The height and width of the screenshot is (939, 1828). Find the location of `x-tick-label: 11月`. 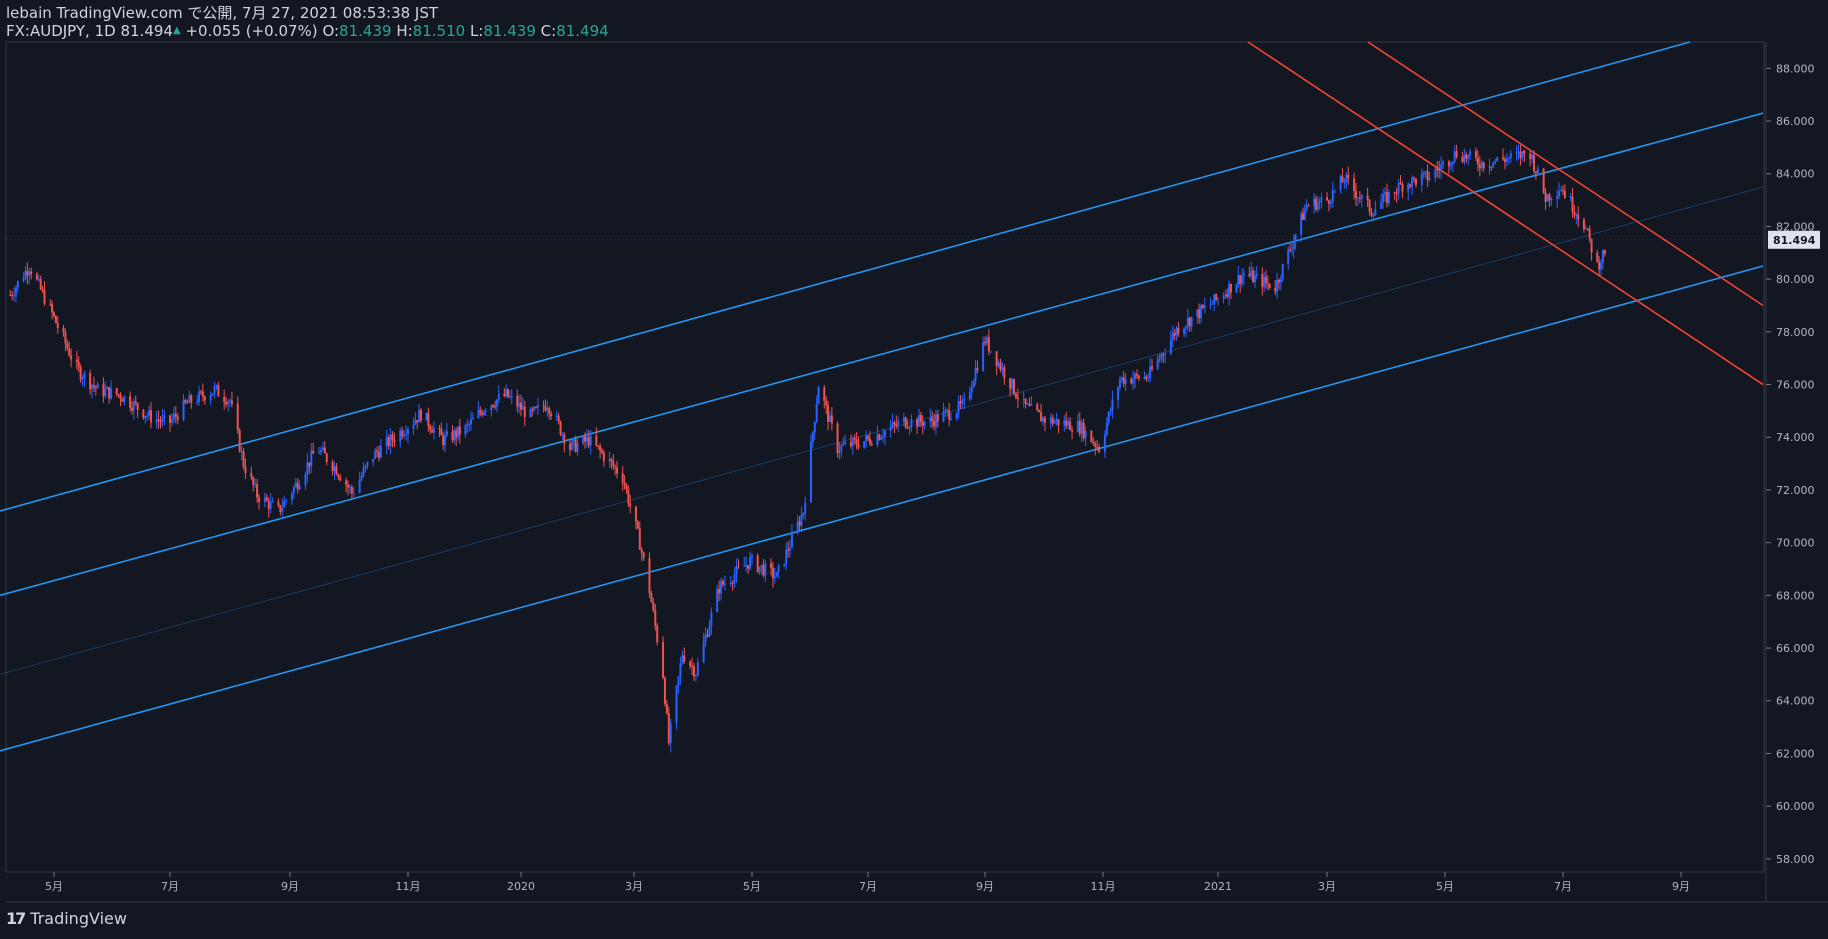

x-tick-label: 11月 is located at coordinates (408, 886).